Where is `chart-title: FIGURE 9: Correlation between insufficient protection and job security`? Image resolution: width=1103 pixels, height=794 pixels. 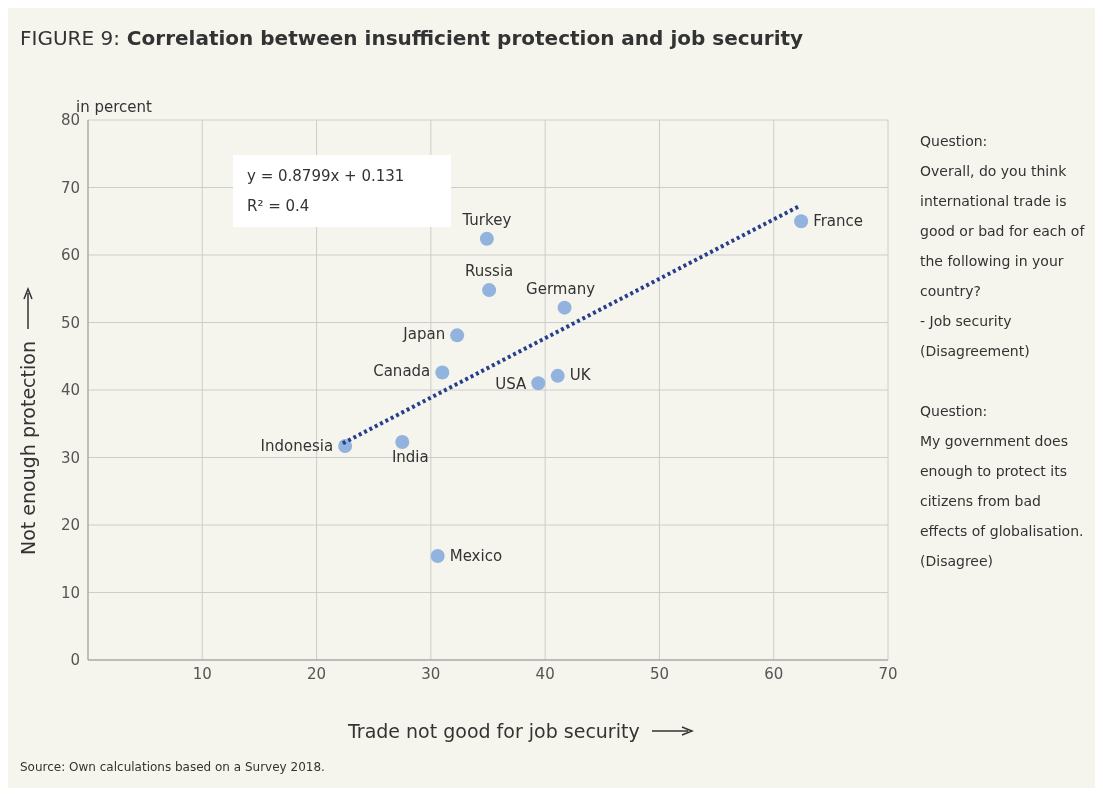 chart-title: FIGURE 9: Correlation between insufficient protection and job security is located at coordinates (412, 38).